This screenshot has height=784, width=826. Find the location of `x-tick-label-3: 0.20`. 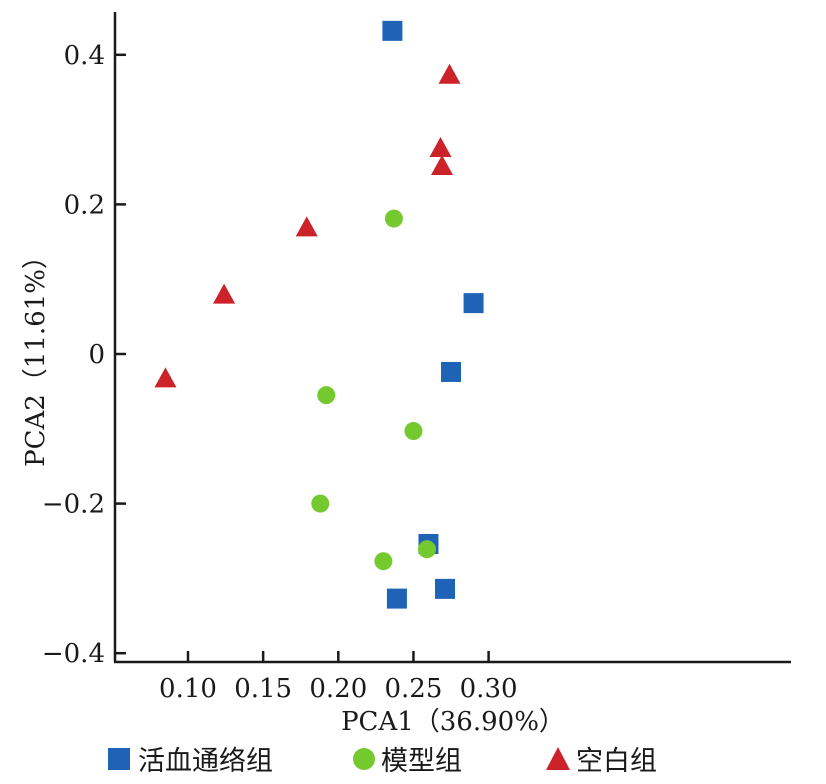

x-tick-label-3: 0.20 is located at coordinates (338, 689).